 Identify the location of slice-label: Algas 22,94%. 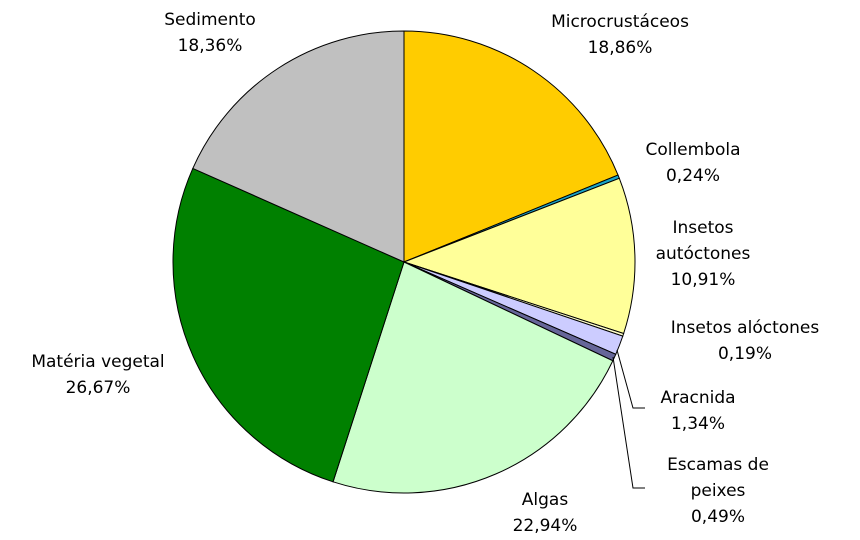
(545, 513).